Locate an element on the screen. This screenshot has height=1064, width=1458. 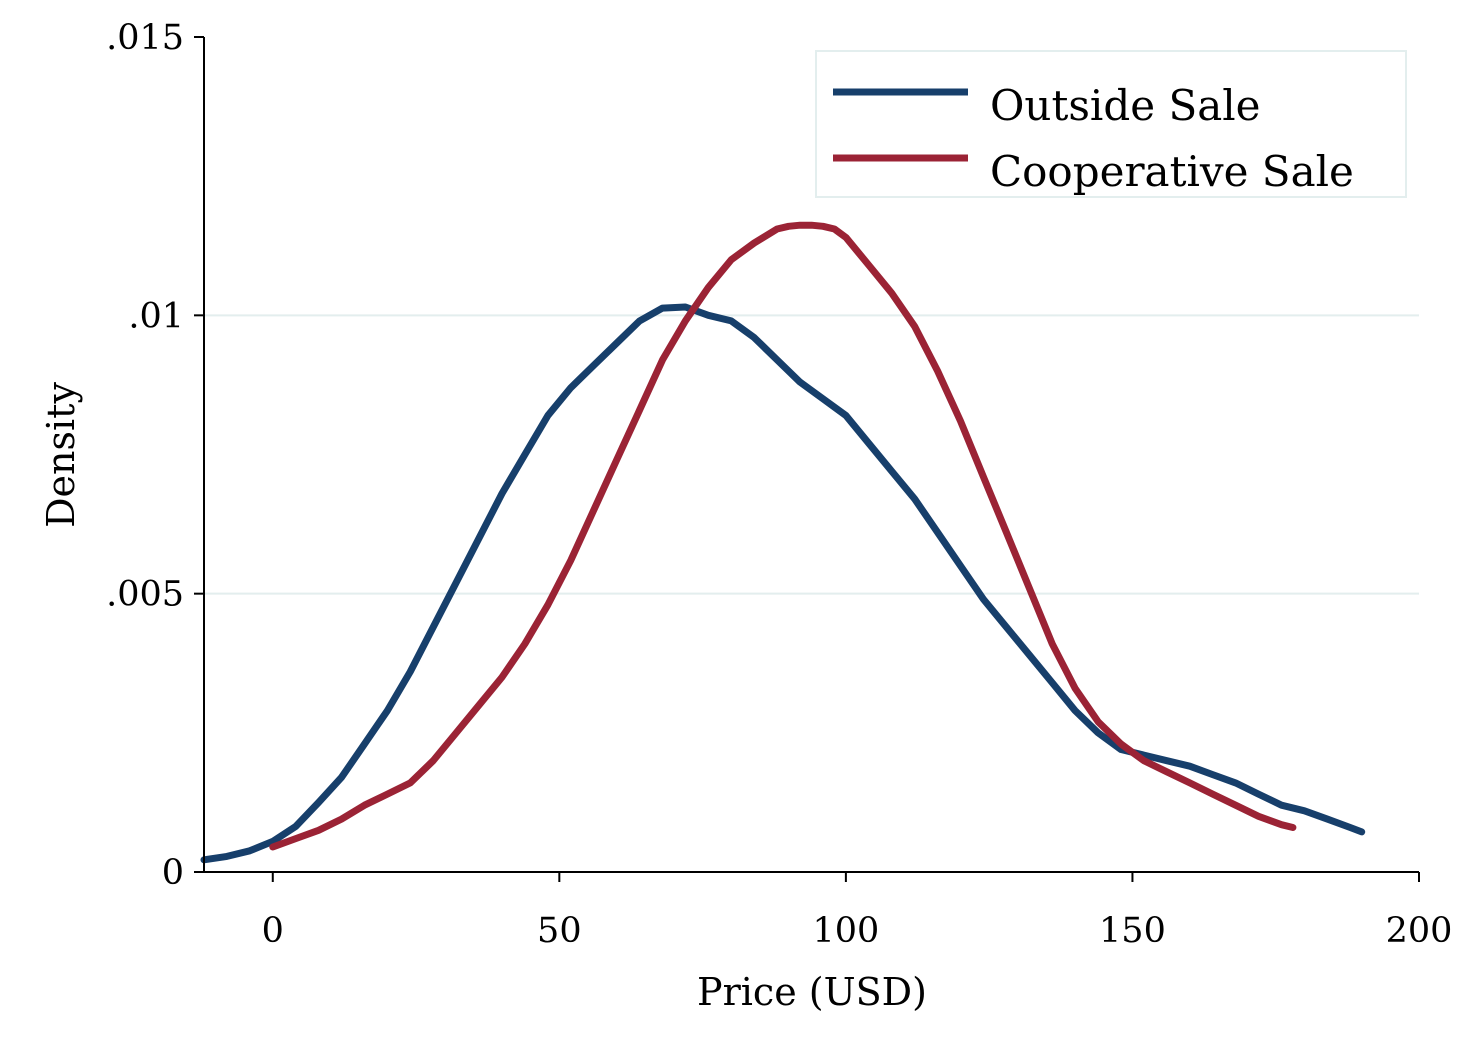
y-tick-label: .01 is located at coordinates (156, 316).